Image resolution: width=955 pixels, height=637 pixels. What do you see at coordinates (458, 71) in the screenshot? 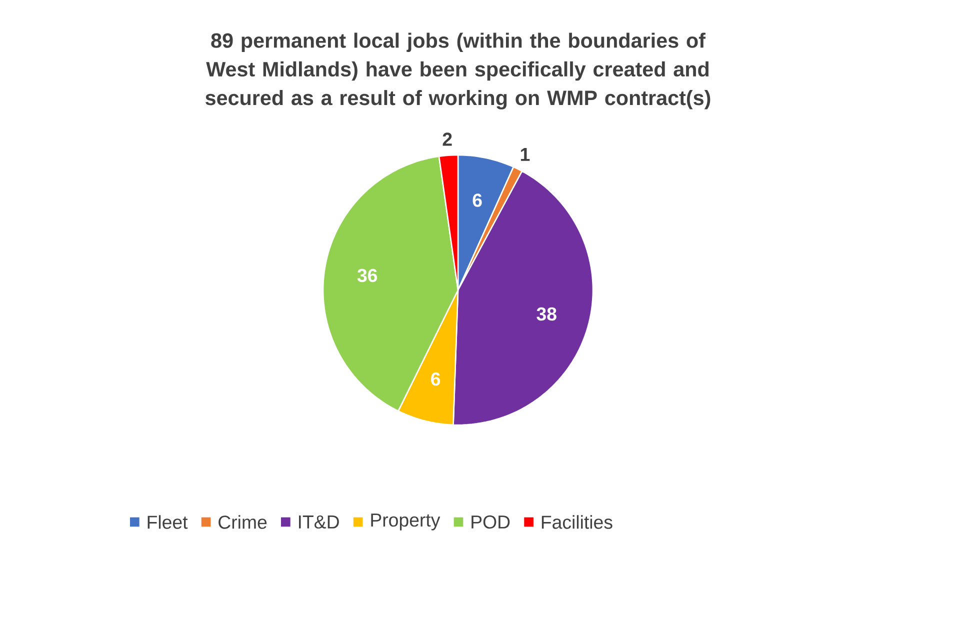
I see `chart-title: 89 permanent local jobs (within the boundaries of West Midlands) have been specifically created and secured as a result of working on WMP contract(s)` at bounding box center [458, 71].